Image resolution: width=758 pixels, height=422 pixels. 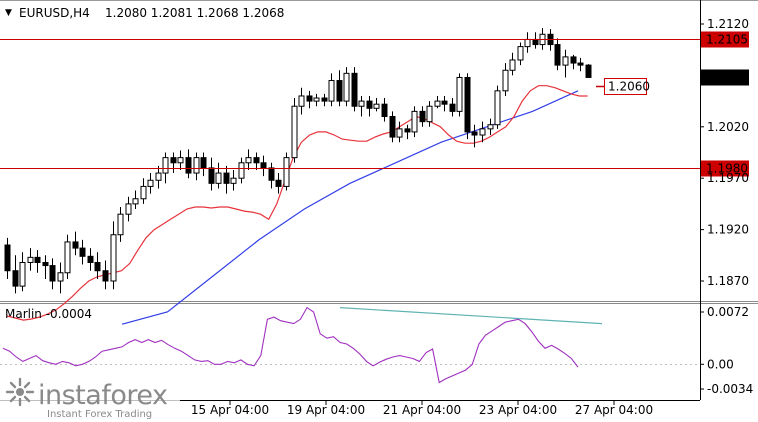 I want to click on level-price-label: 1.1980, so click(x=727, y=169).